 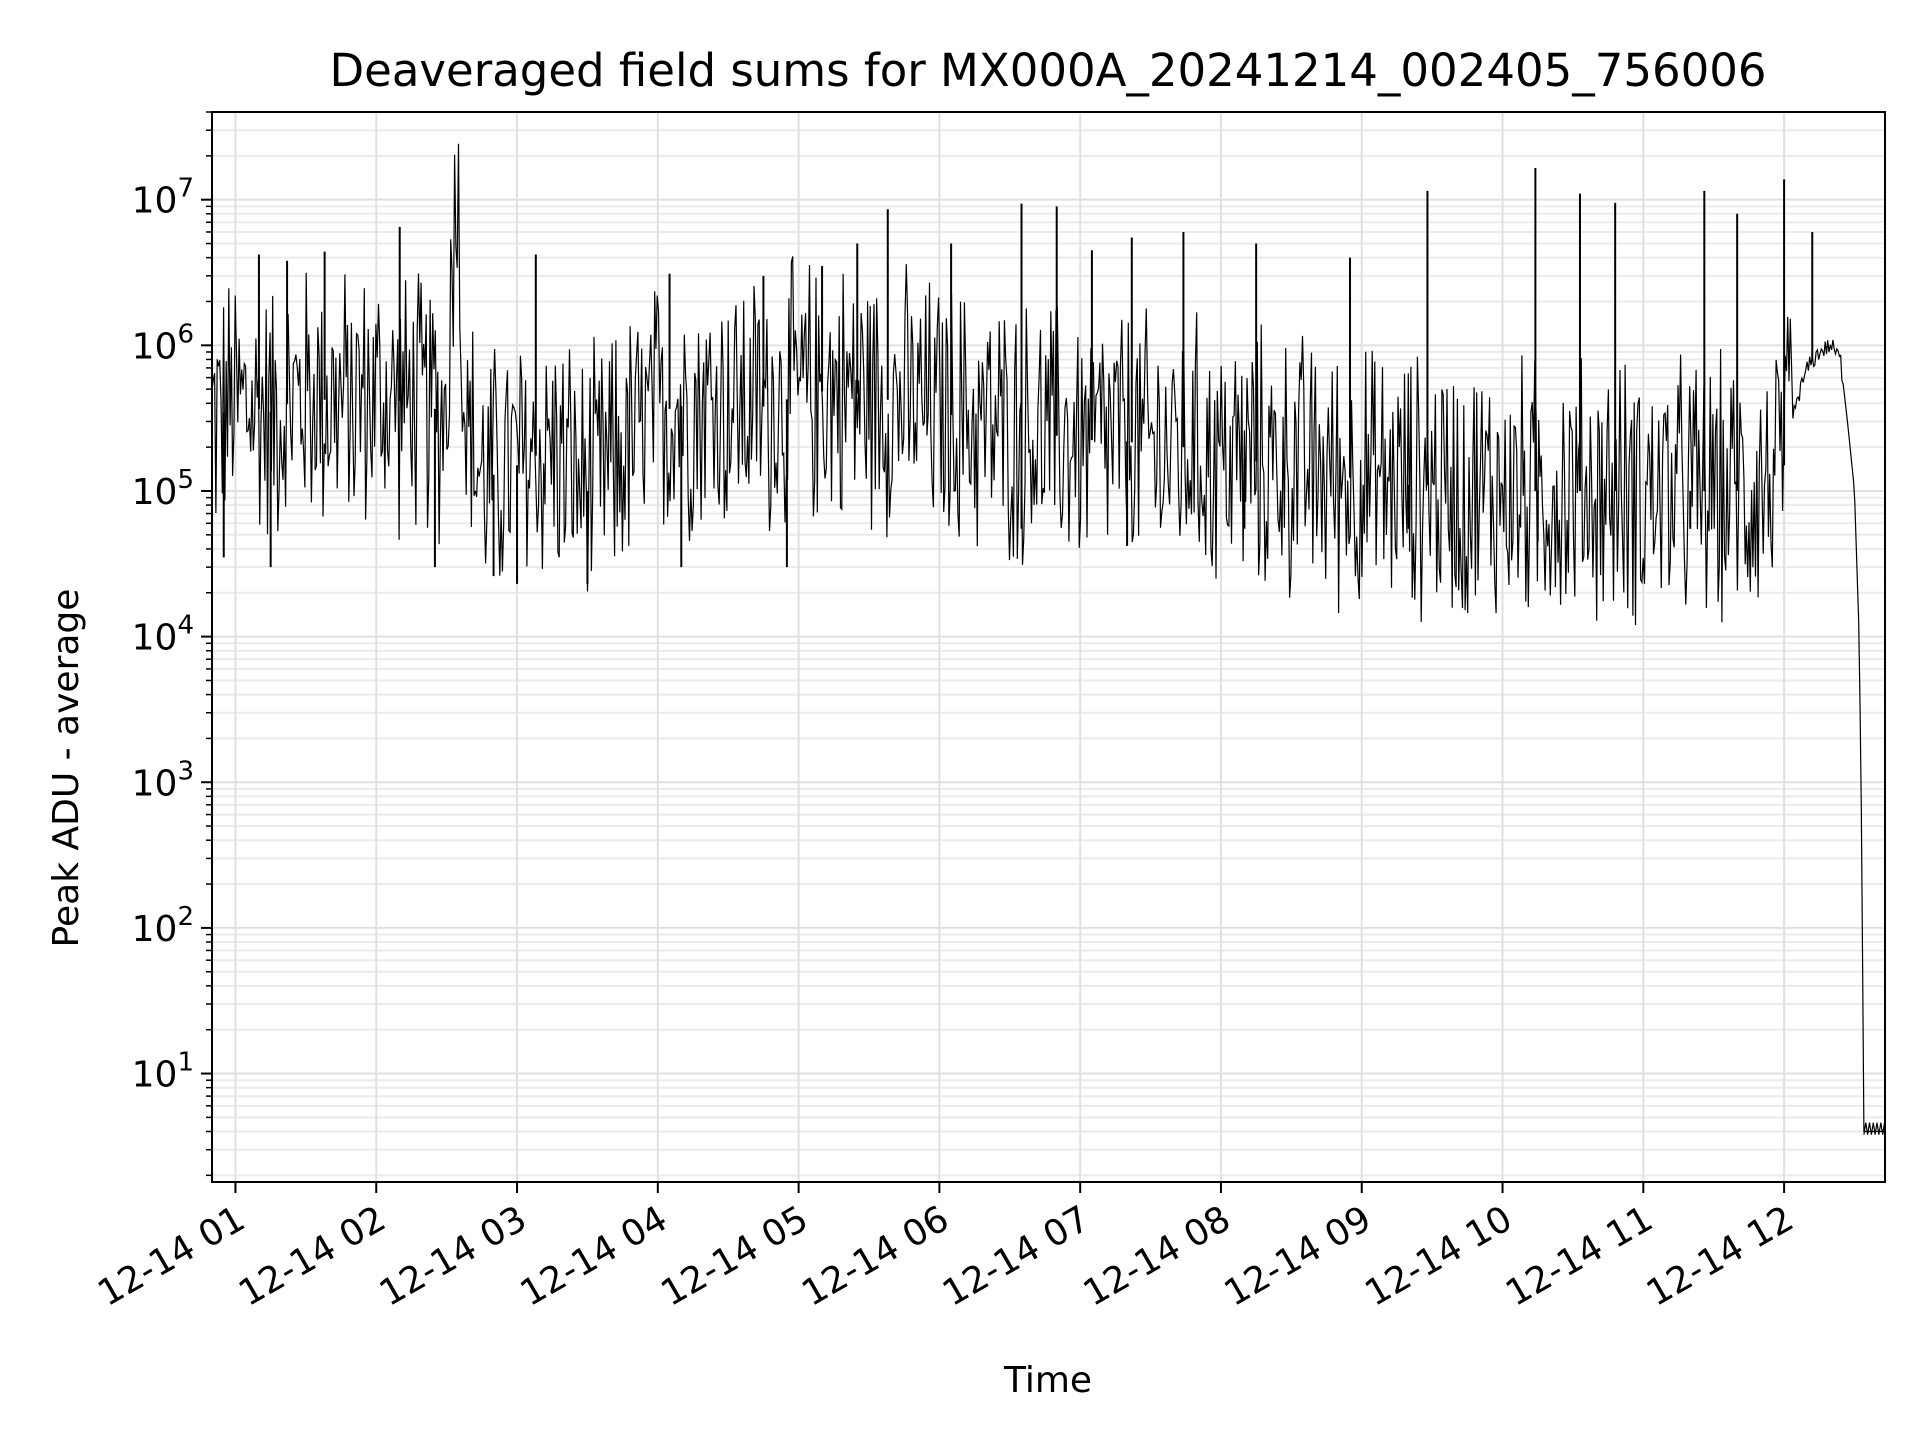 What do you see at coordinates (163, 926) in the screenshot?
I see `y-tick-label: 10²` at bounding box center [163, 926].